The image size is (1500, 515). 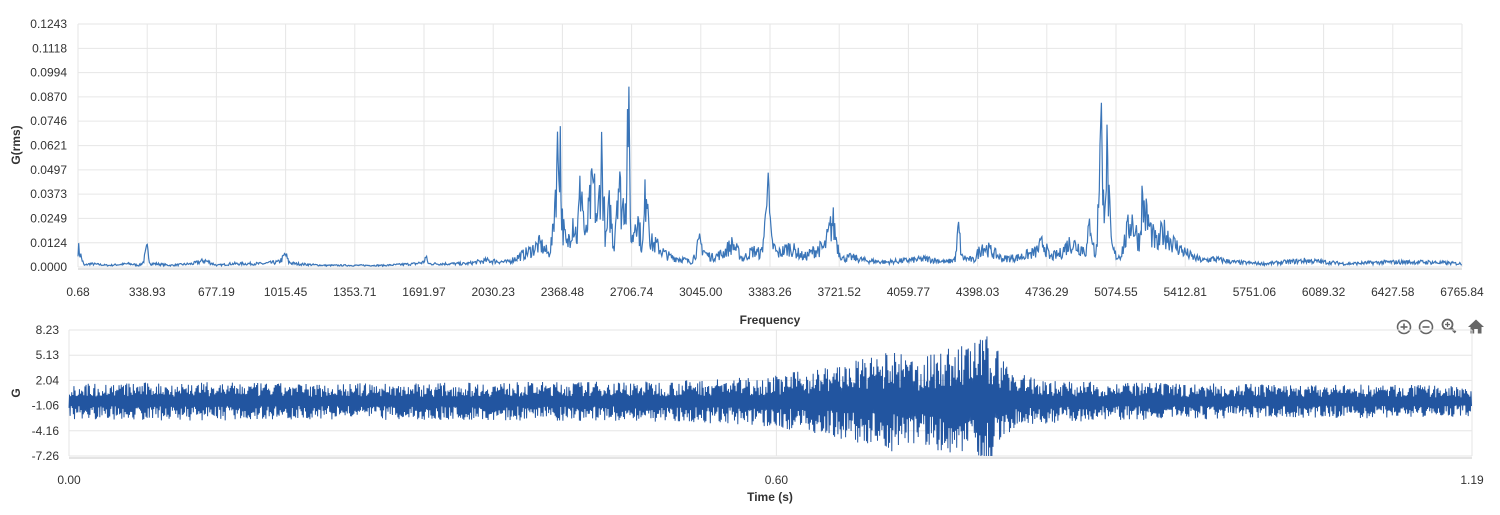 What do you see at coordinates (1462, 292) in the screenshot?
I see `fft-x-tick-label: 6765.84` at bounding box center [1462, 292].